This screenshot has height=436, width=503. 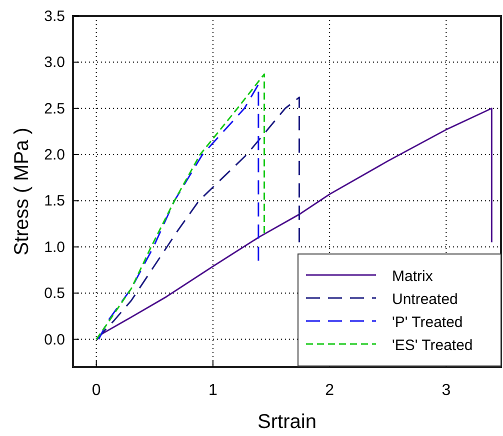 What do you see at coordinates (54, 63) in the screenshot?
I see `y-tick-label: 3.0` at bounding box center [54, 63].